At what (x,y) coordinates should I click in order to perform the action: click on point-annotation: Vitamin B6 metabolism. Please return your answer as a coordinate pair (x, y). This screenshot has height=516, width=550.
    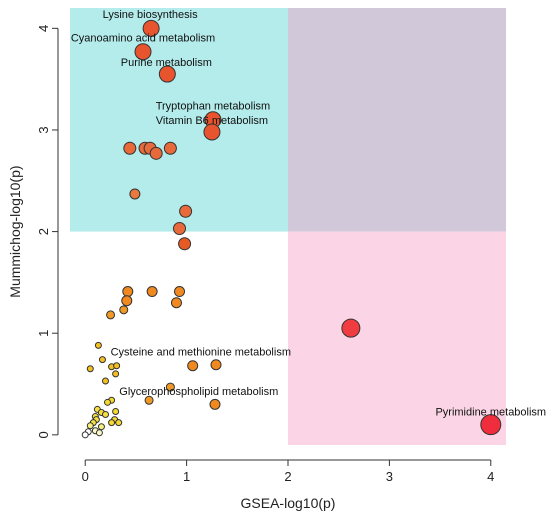
    Looking at the image, I should click on (212, 121).